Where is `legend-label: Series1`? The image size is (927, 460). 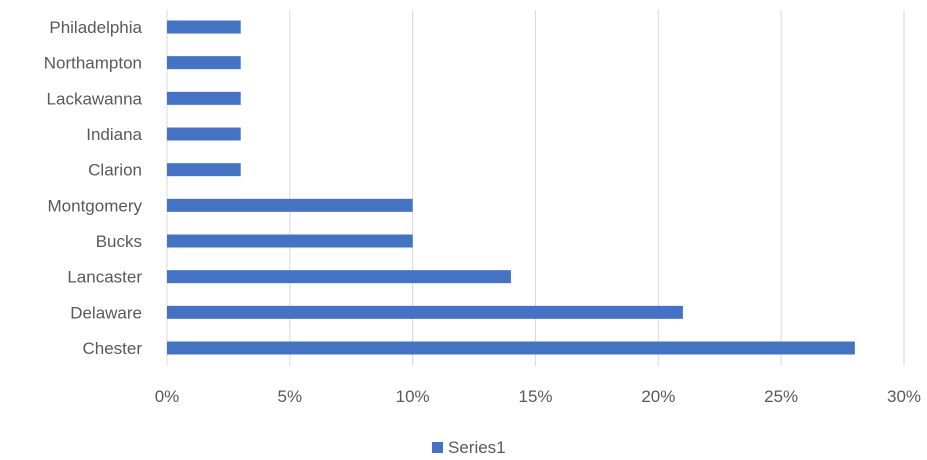
legend-label: Series1 is located at coordinates (477, 447).